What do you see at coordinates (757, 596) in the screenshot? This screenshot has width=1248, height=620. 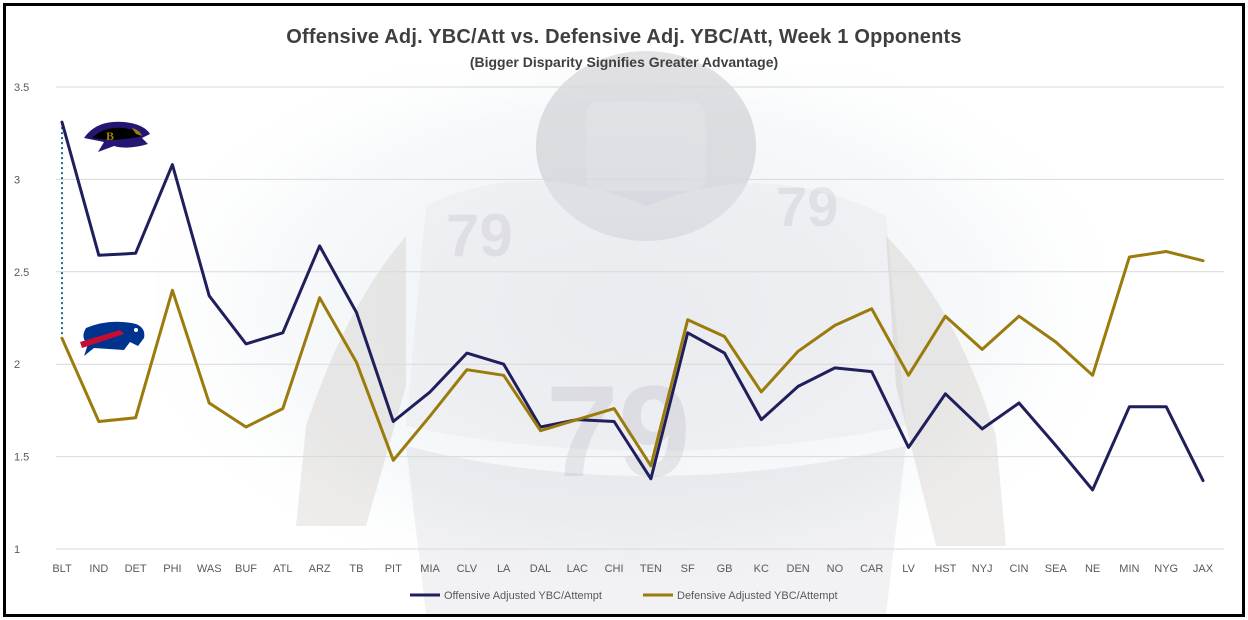 I see `legend-label: Defensive Adjusted YBC/Attempt` at bounding box center [757, 596].